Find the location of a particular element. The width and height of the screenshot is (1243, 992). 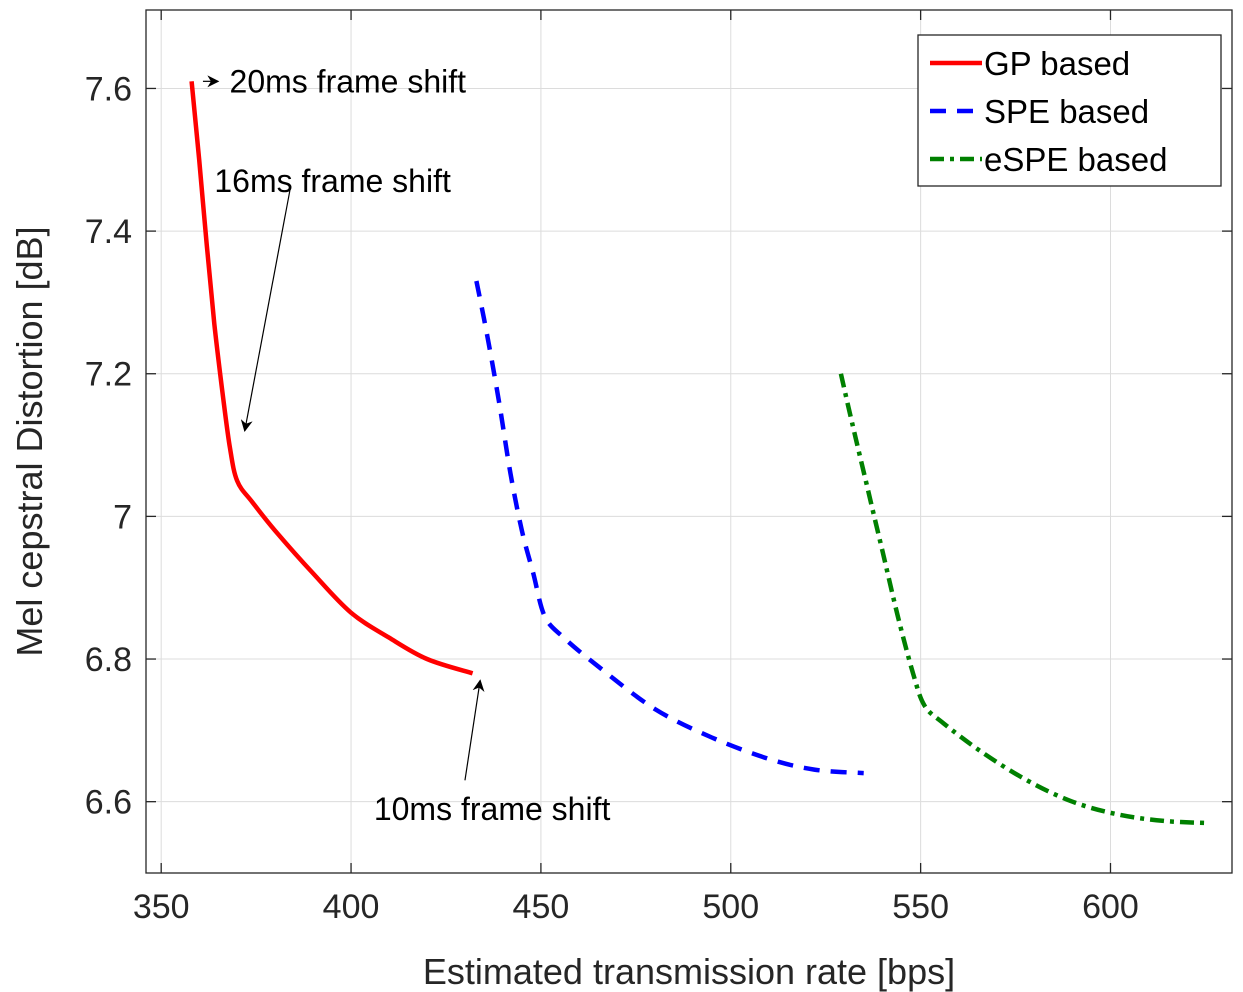

x-tick-label: 600 is located at coordinates (1110, 907).